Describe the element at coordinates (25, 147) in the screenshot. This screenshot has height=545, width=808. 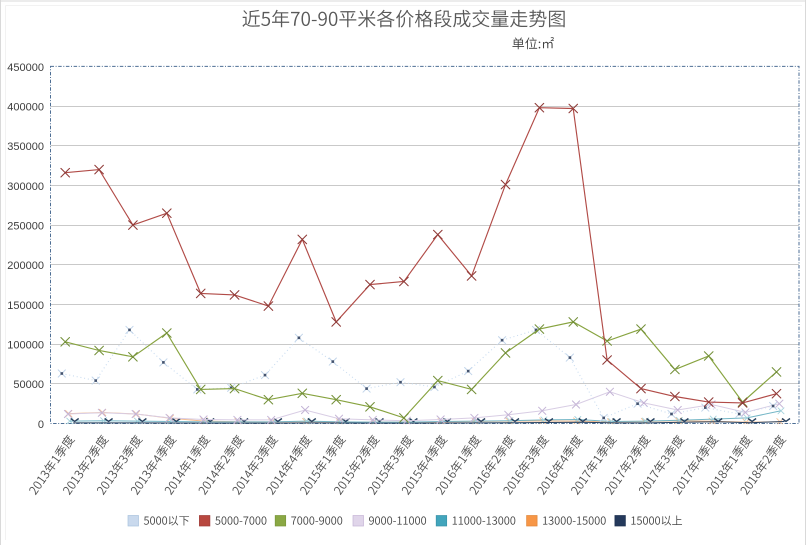
I see `svg-text: 350000` at that location.